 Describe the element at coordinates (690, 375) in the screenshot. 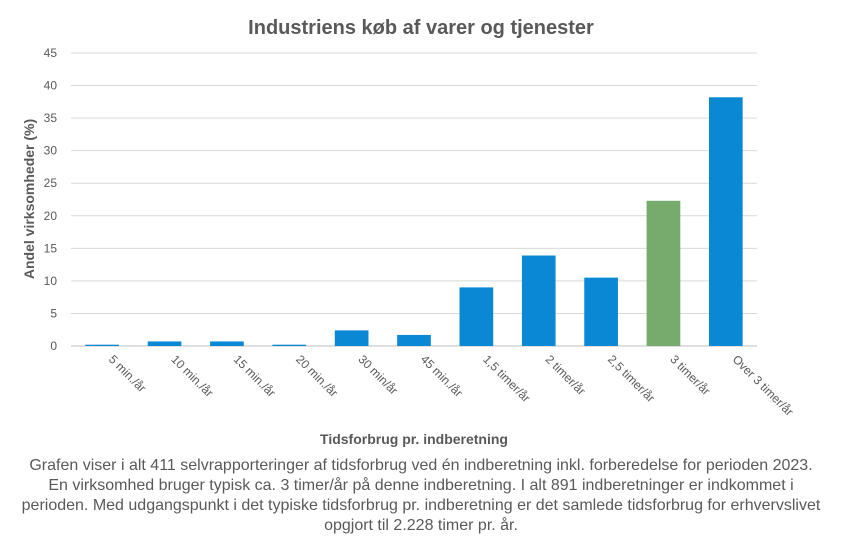

I see `x-tick-label: 3 timer/år` at that location.